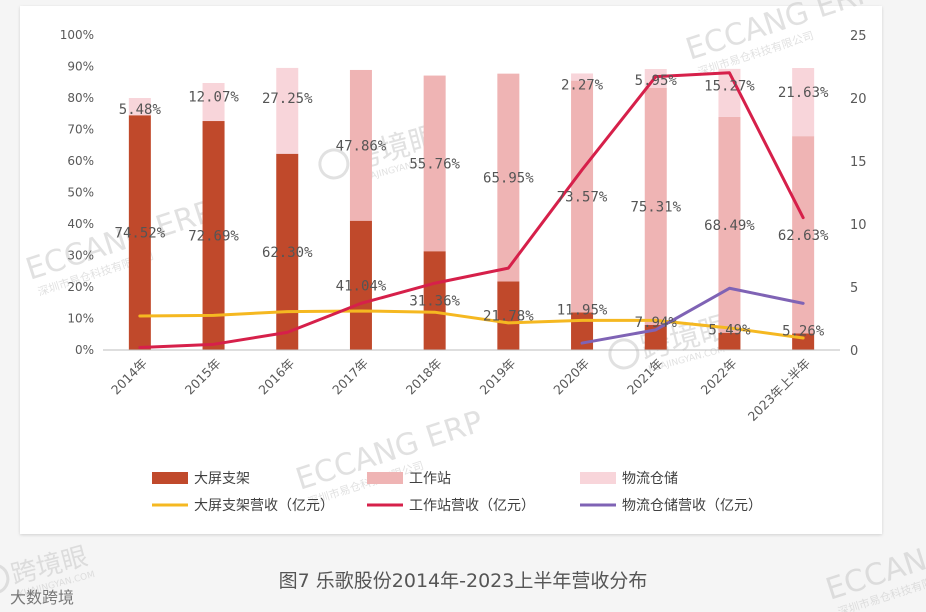  Describe the element at coordinates (80, 319) in the screenshot. I see `left-axis-tick-label: 10%` at that location.